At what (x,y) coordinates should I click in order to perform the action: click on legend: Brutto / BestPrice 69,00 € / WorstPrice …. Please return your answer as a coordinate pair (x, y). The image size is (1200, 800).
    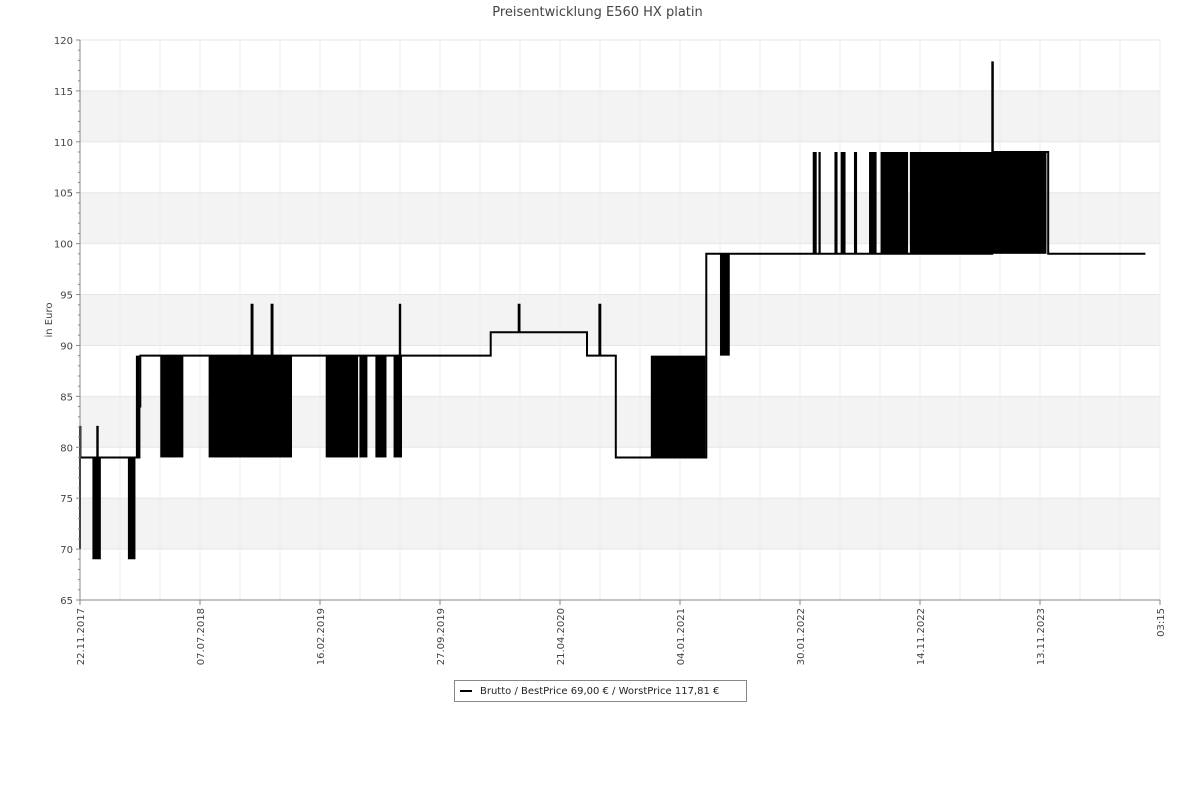
    Looking at the image, I should click on (600, 691).